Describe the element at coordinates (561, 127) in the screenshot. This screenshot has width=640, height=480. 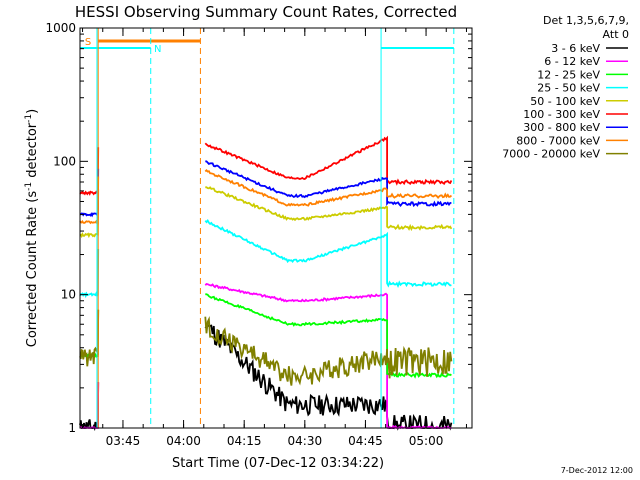
I see `legend-entry-label: 300 - 800 keV` at that location.